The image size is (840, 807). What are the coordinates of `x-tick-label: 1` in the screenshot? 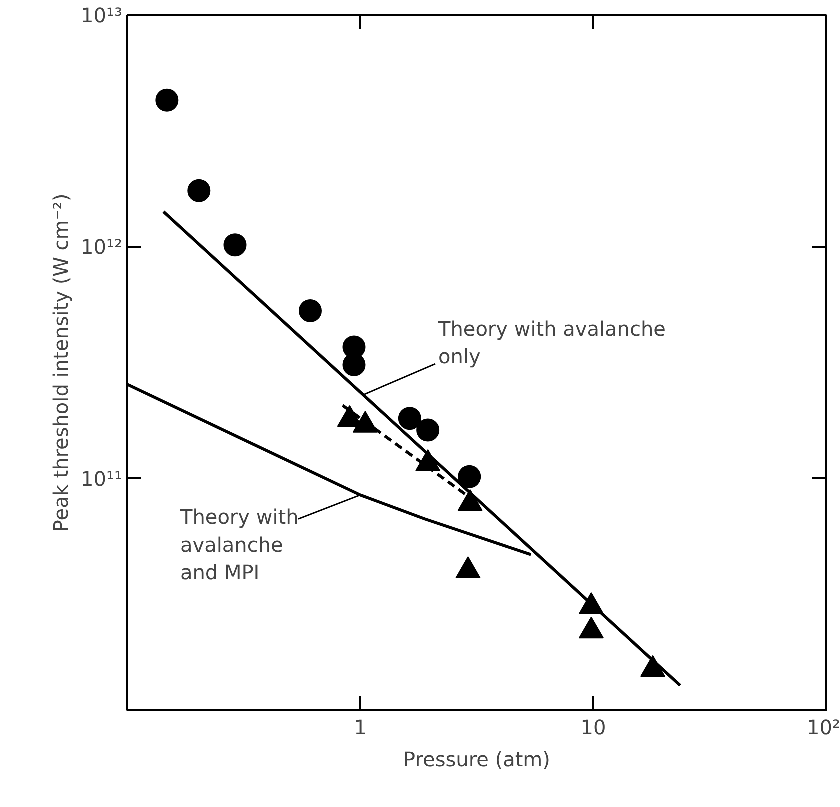 It's located at (360, 728).